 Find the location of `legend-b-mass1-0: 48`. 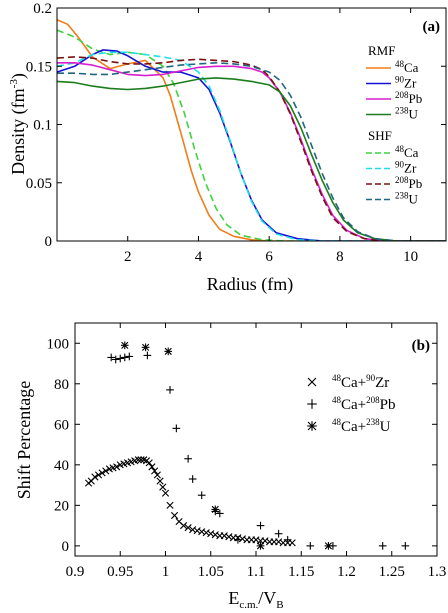

legend-b-mass1-0: 48 is located at coordinates (337, 378).